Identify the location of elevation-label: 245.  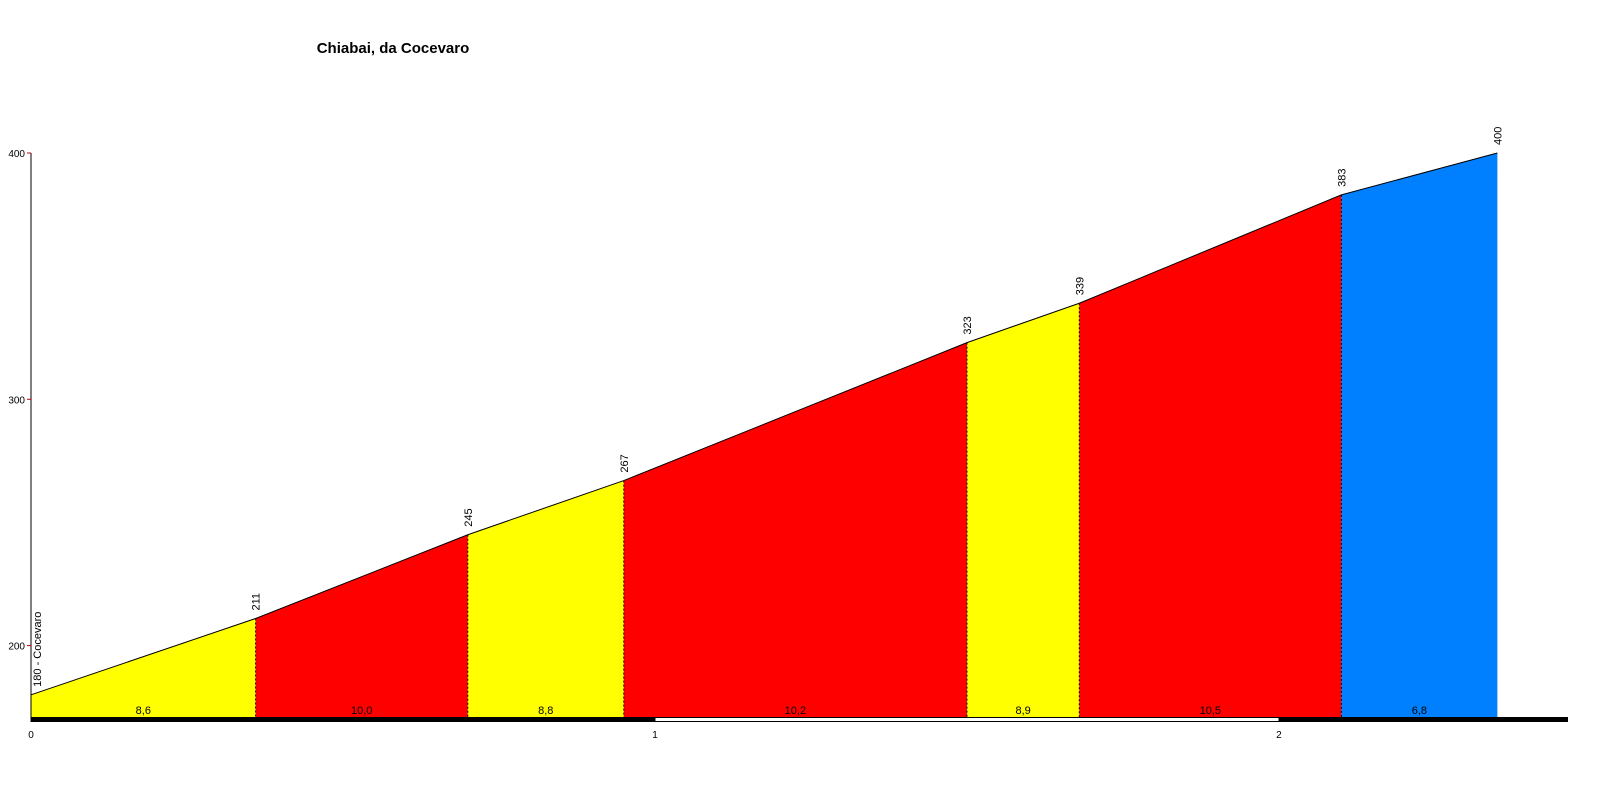
(469, 517).